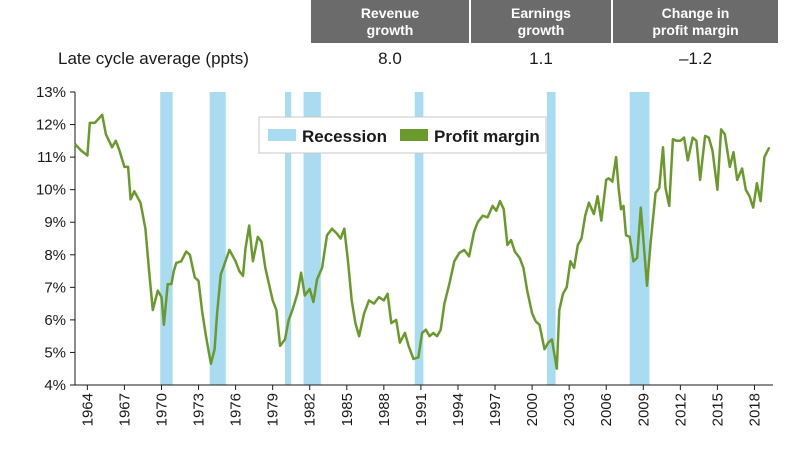 Image resolution: width=800 pixels, height=450 pixels. I want to click on value-margin-change: –1.2, so click(695, 58).